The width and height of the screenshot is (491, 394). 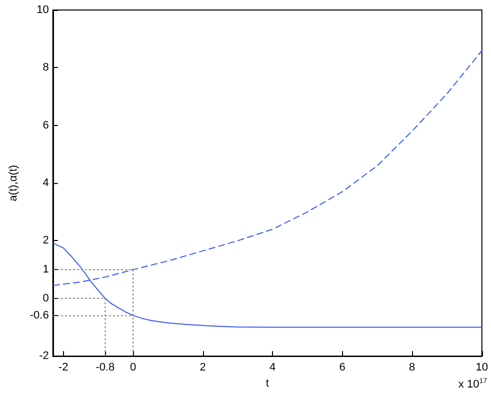 What do you see at coordinates (267, 384) in the screenshot?
I see `x-axis-title: t` at bounding box center [267, 384].